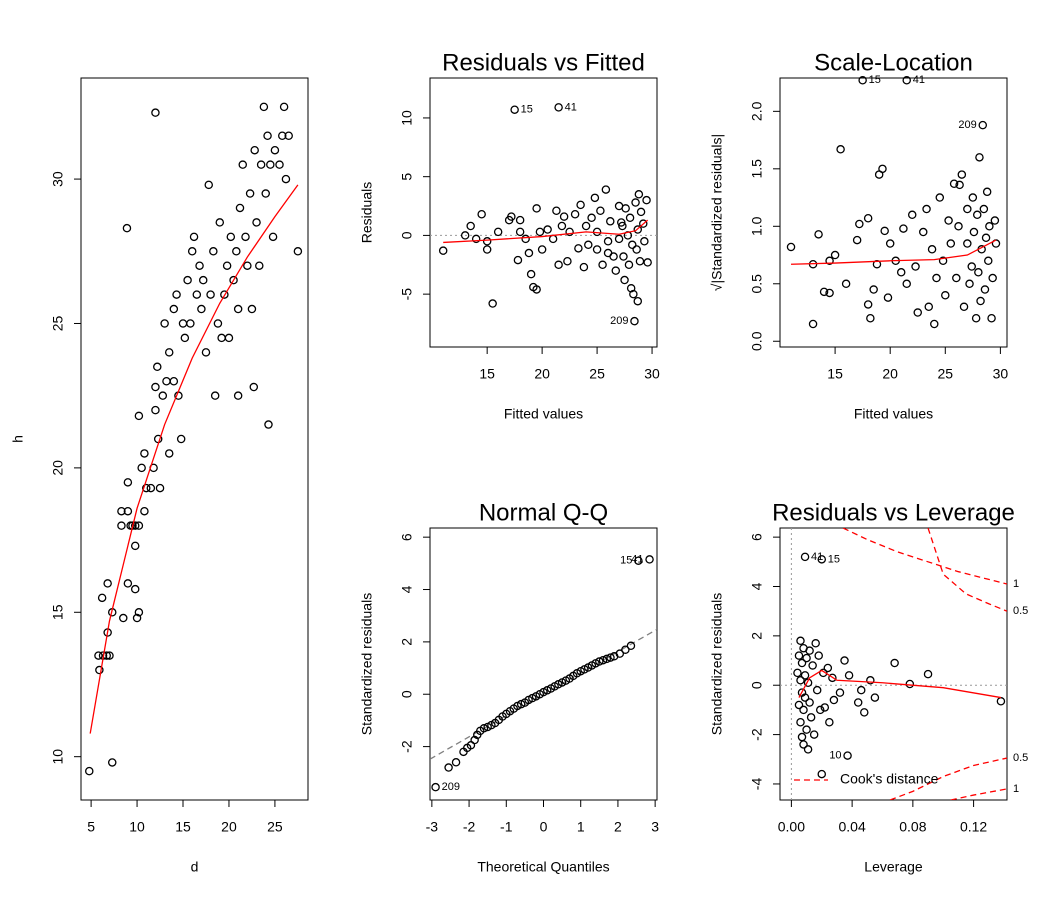 The image size is (1050, 900). Describe the element at coordinates (717, 664) in the screenshot. I see `y-axis-label: Standardized residuals` at that location.